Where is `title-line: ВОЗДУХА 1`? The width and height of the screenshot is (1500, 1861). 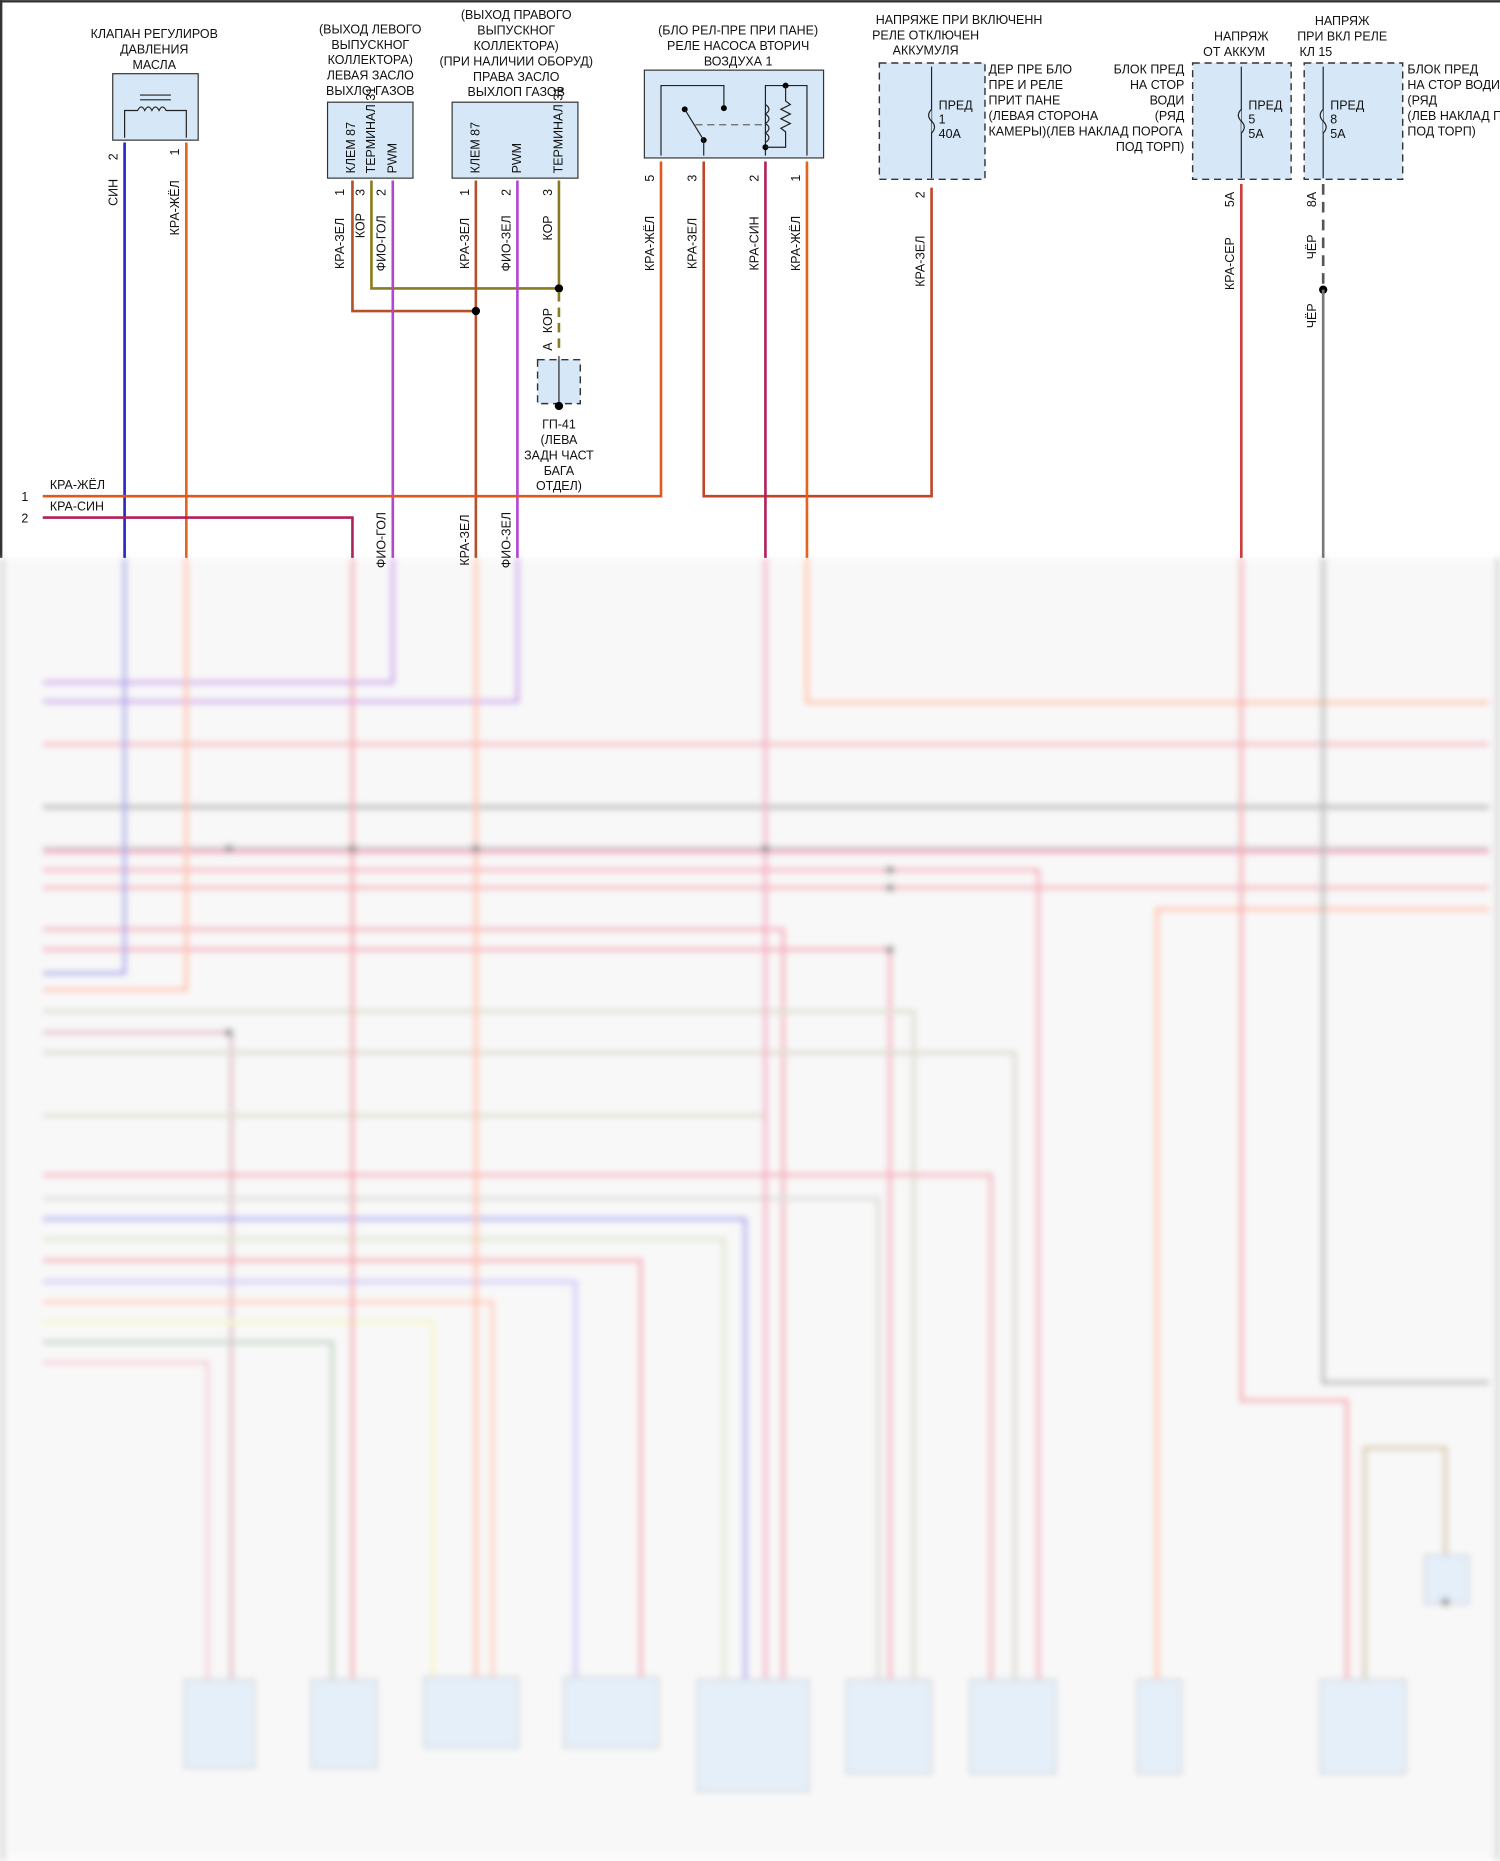
title-line: ВОЗДУХА 1 is located at coordinates (738, 61).